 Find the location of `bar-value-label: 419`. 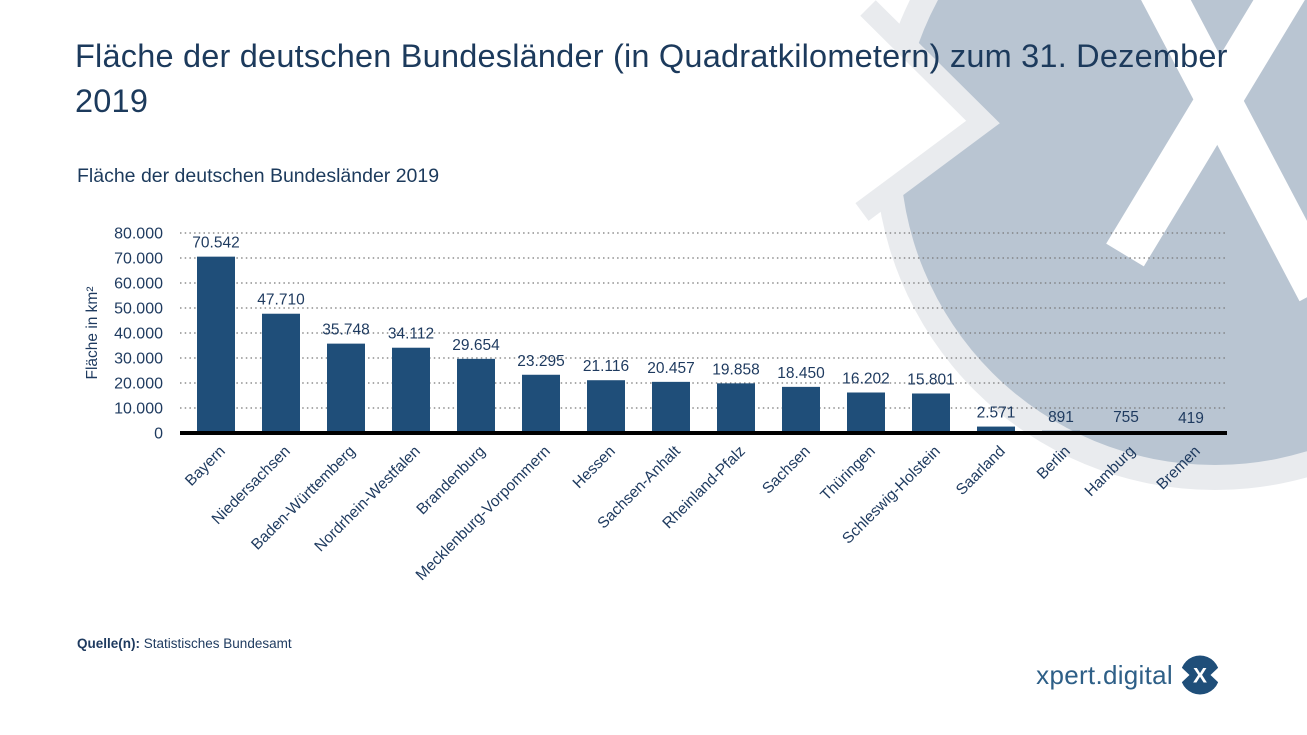

bar-value-label: 419 is located at coordinates (1191, 418).